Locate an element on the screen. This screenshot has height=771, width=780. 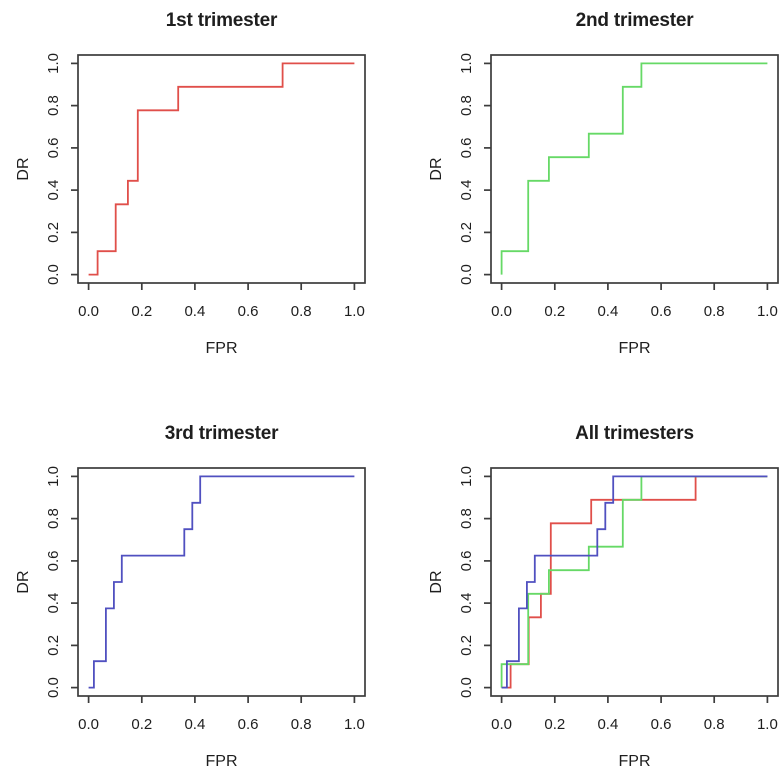
panel-title: 1st trimester is located at coordinates (222, 20).